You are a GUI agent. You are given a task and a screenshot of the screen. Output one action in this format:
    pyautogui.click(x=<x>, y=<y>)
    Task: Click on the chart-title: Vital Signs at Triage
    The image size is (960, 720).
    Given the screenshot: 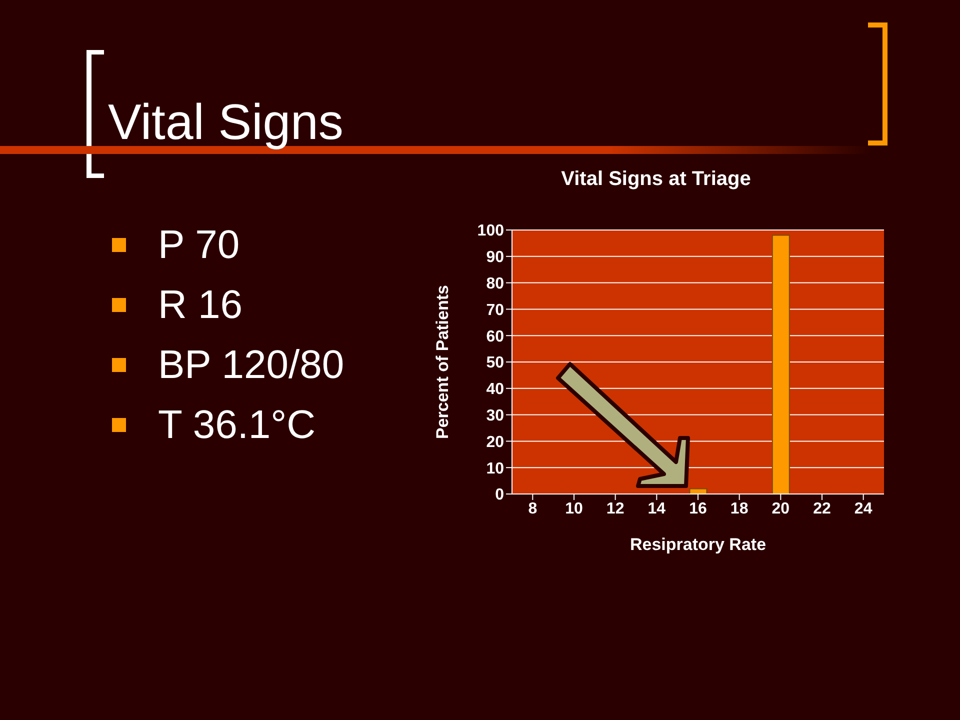 What is the action you would take?
    pyautogui.click(x=656, y=179)
    